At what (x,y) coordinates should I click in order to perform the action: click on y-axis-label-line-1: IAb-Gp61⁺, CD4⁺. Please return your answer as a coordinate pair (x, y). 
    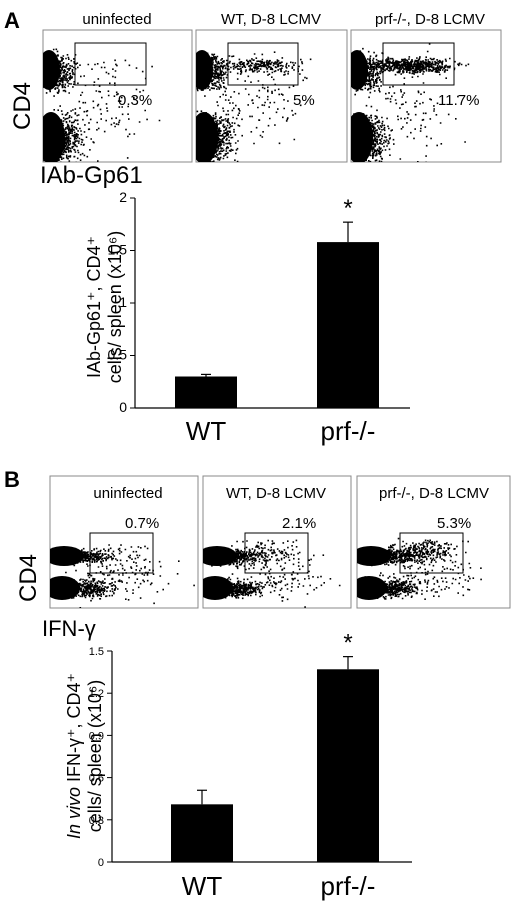
    Looking at the image, I should click on (94, 307).